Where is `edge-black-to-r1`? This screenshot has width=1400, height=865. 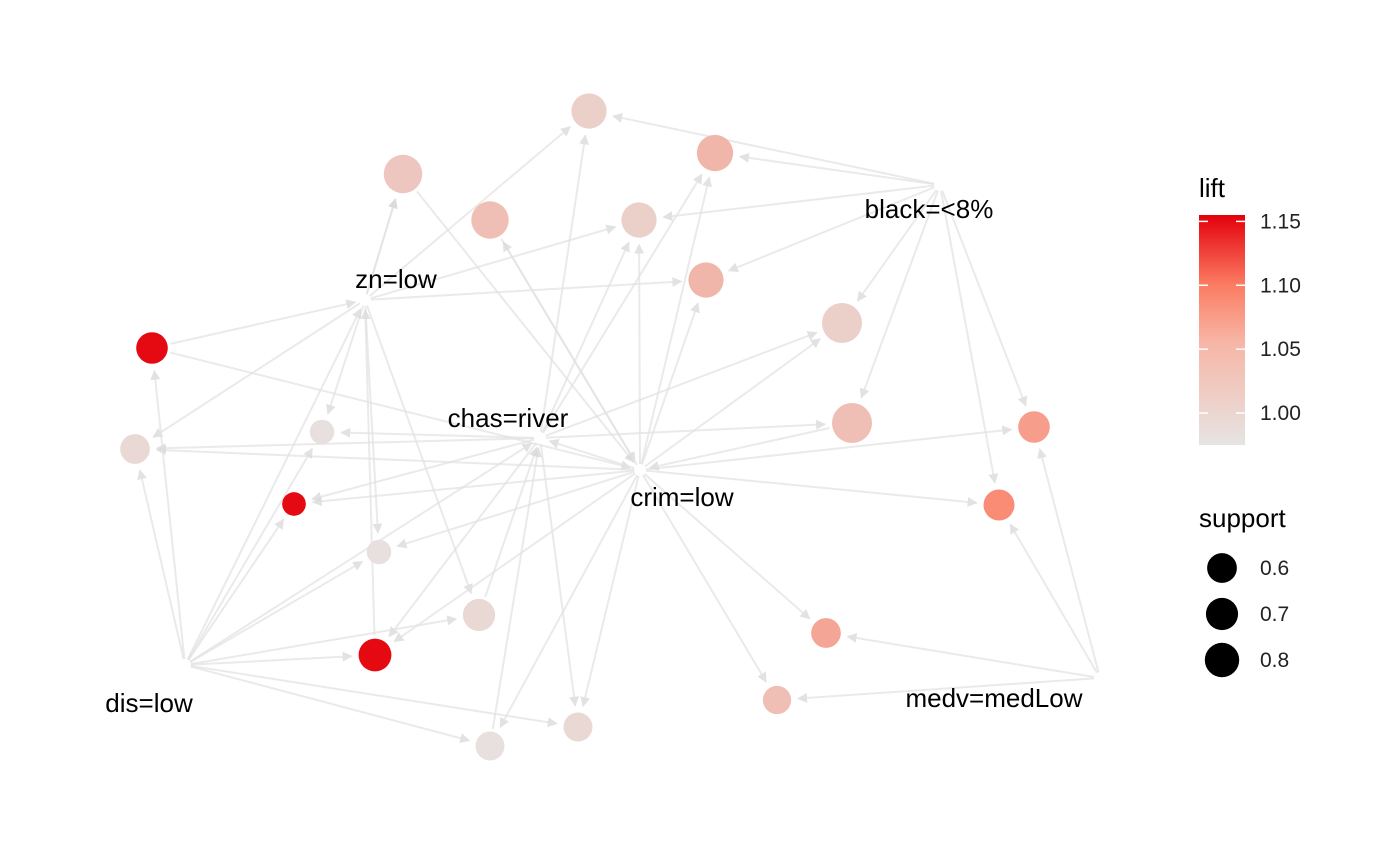 edge-black-to-r1 is located at coordinates (773, 149).